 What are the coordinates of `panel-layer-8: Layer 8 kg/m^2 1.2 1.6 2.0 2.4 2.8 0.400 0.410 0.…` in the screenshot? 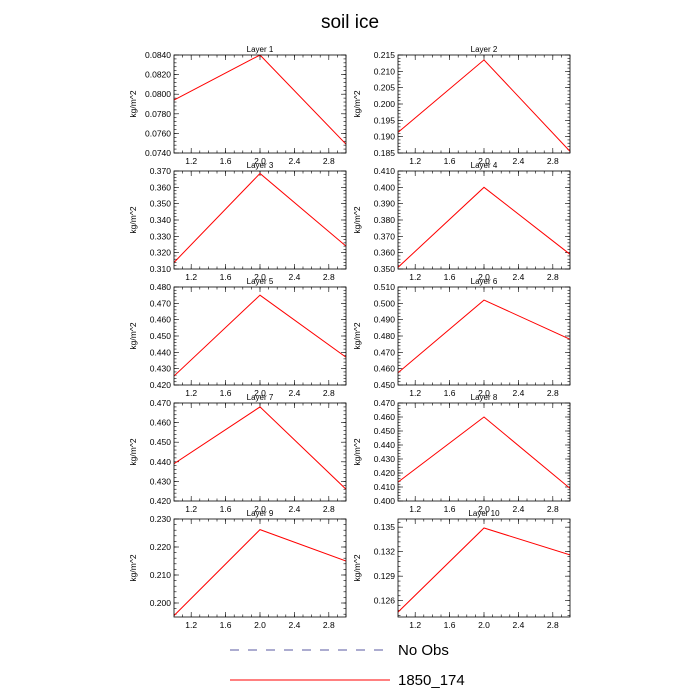 It's located at (461, 453).